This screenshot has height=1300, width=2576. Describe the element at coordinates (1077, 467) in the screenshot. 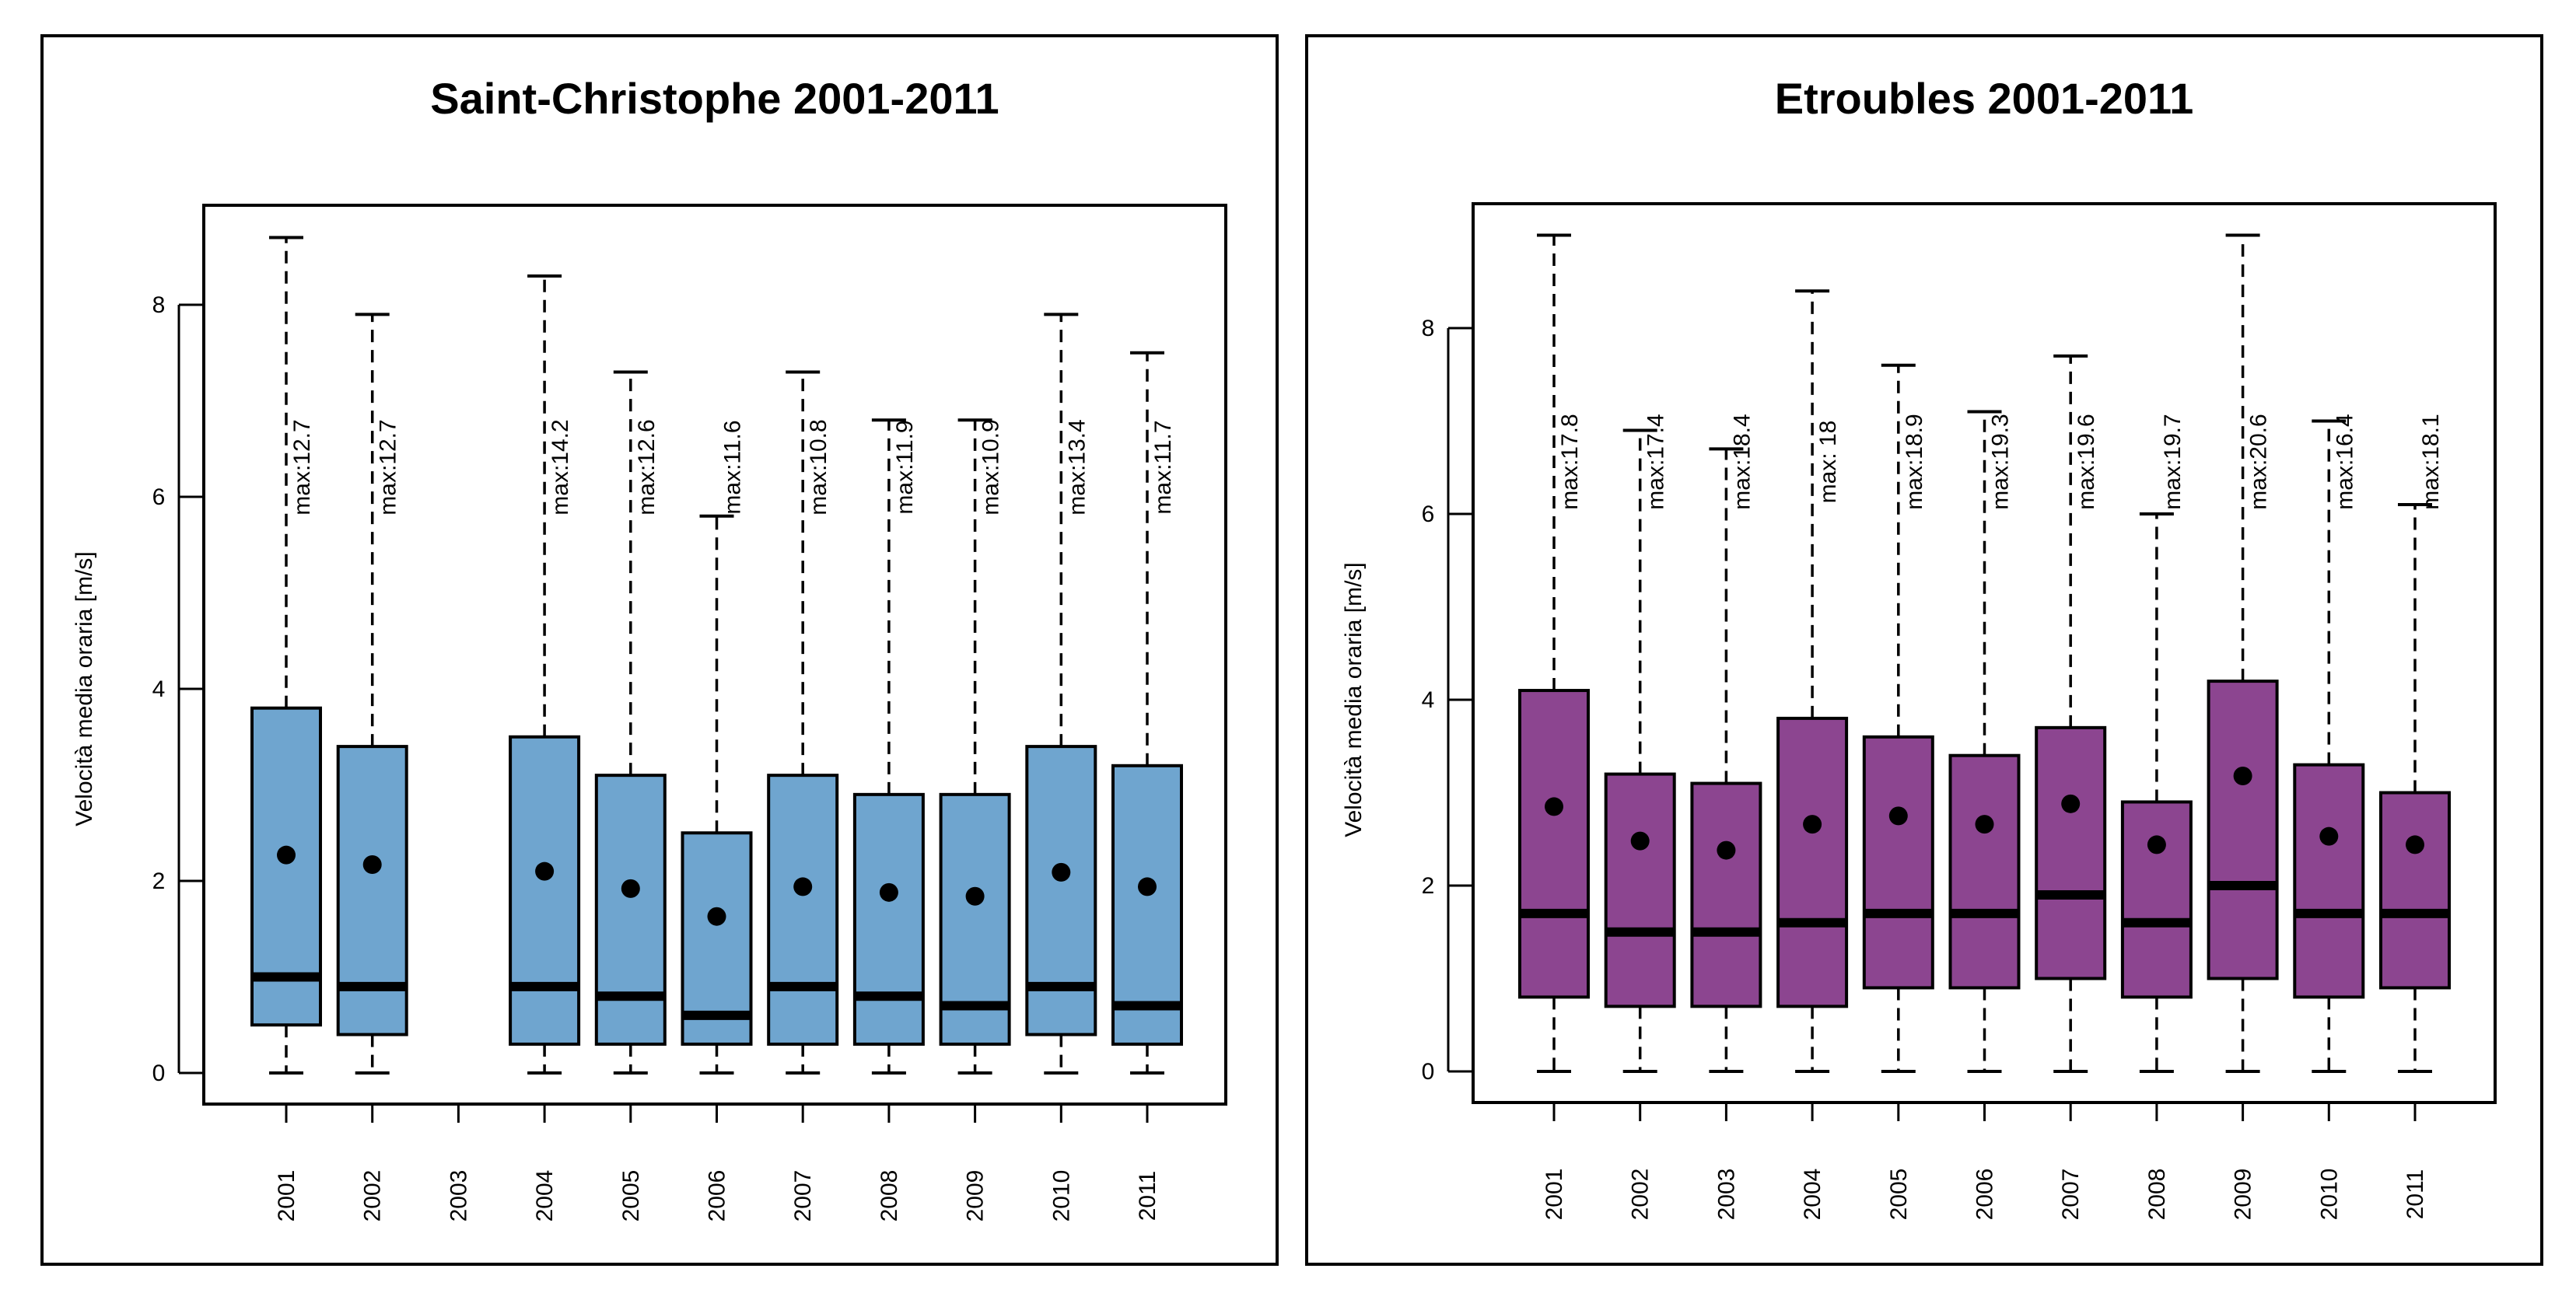

I see `max-label: max:13.4` at that location.